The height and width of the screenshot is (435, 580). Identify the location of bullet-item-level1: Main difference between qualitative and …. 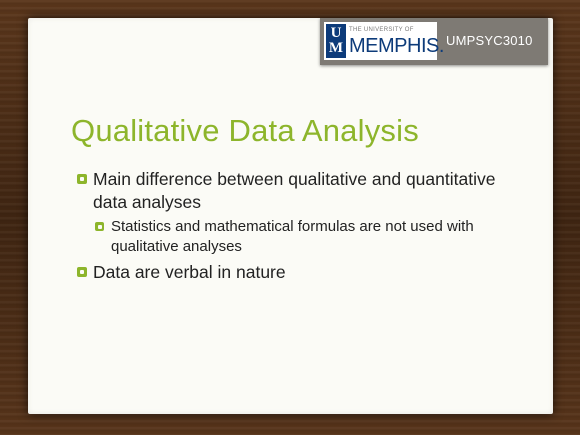
(287, 191).